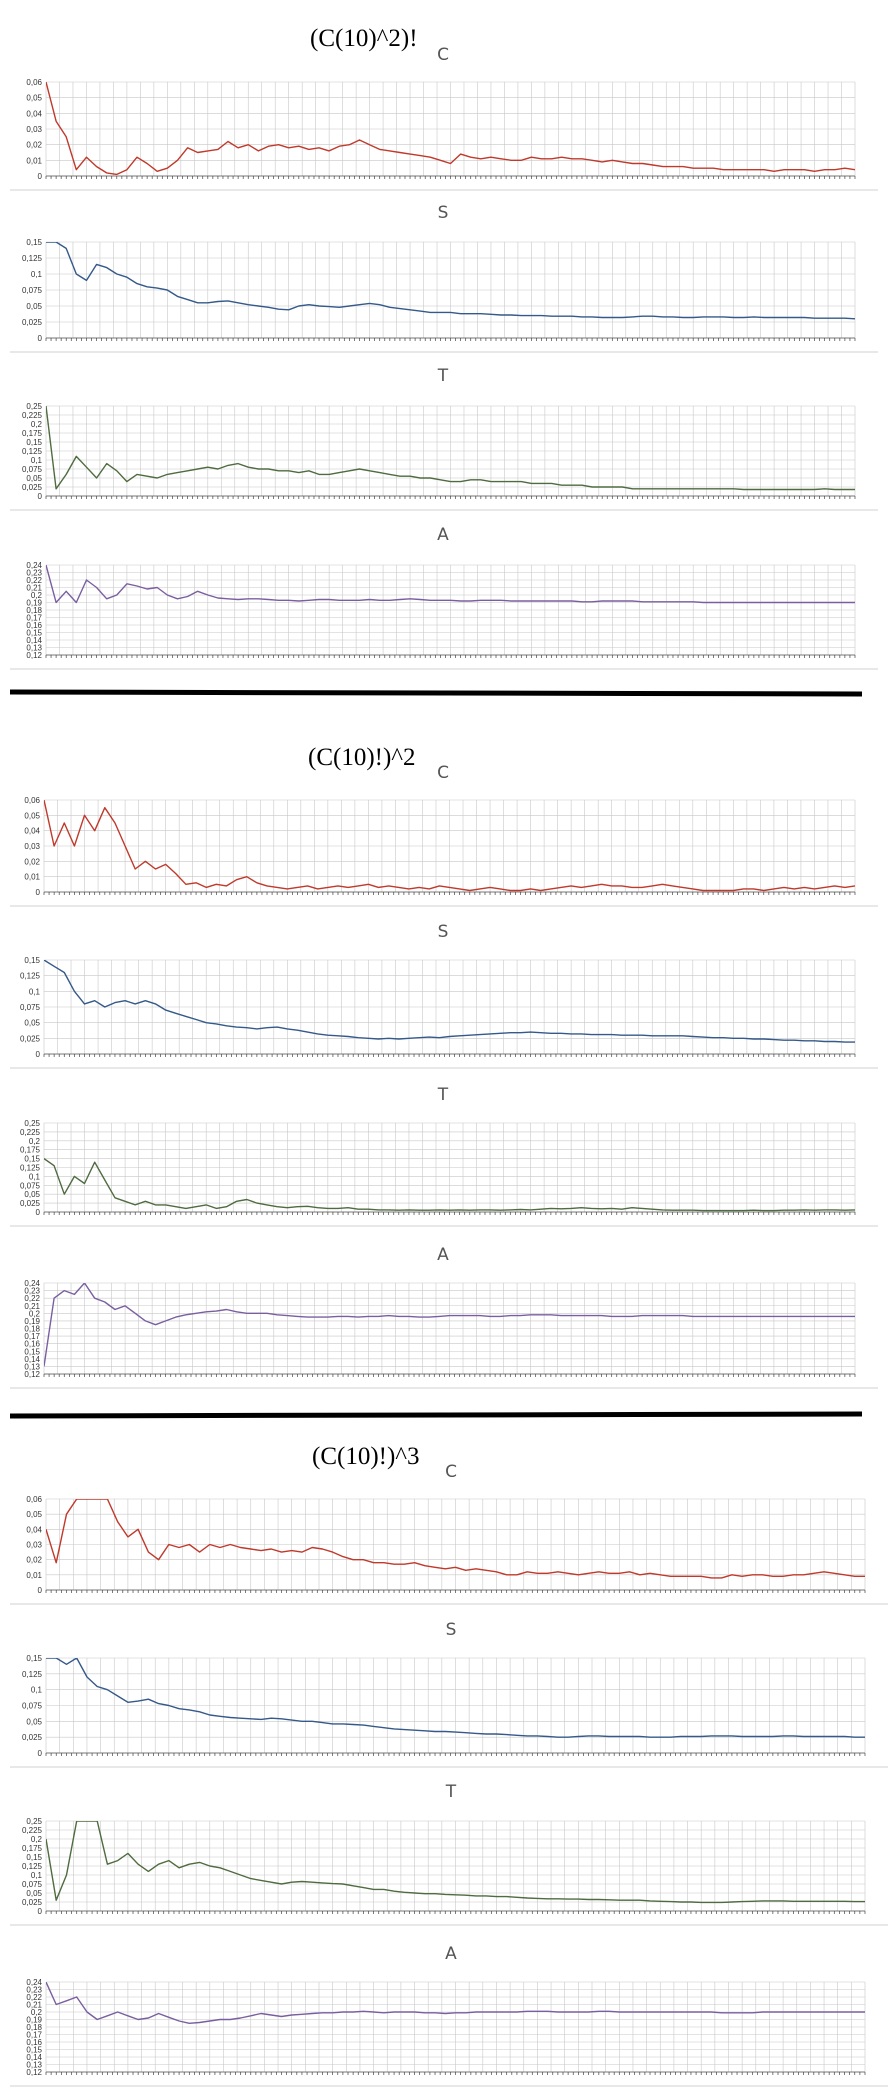 This screenshot has width=896, height=2092. I want to click on chart-panel-2-C: C 0 0,01 0,02 0,03 0,04 0,05 0,06, so click(444, 835).